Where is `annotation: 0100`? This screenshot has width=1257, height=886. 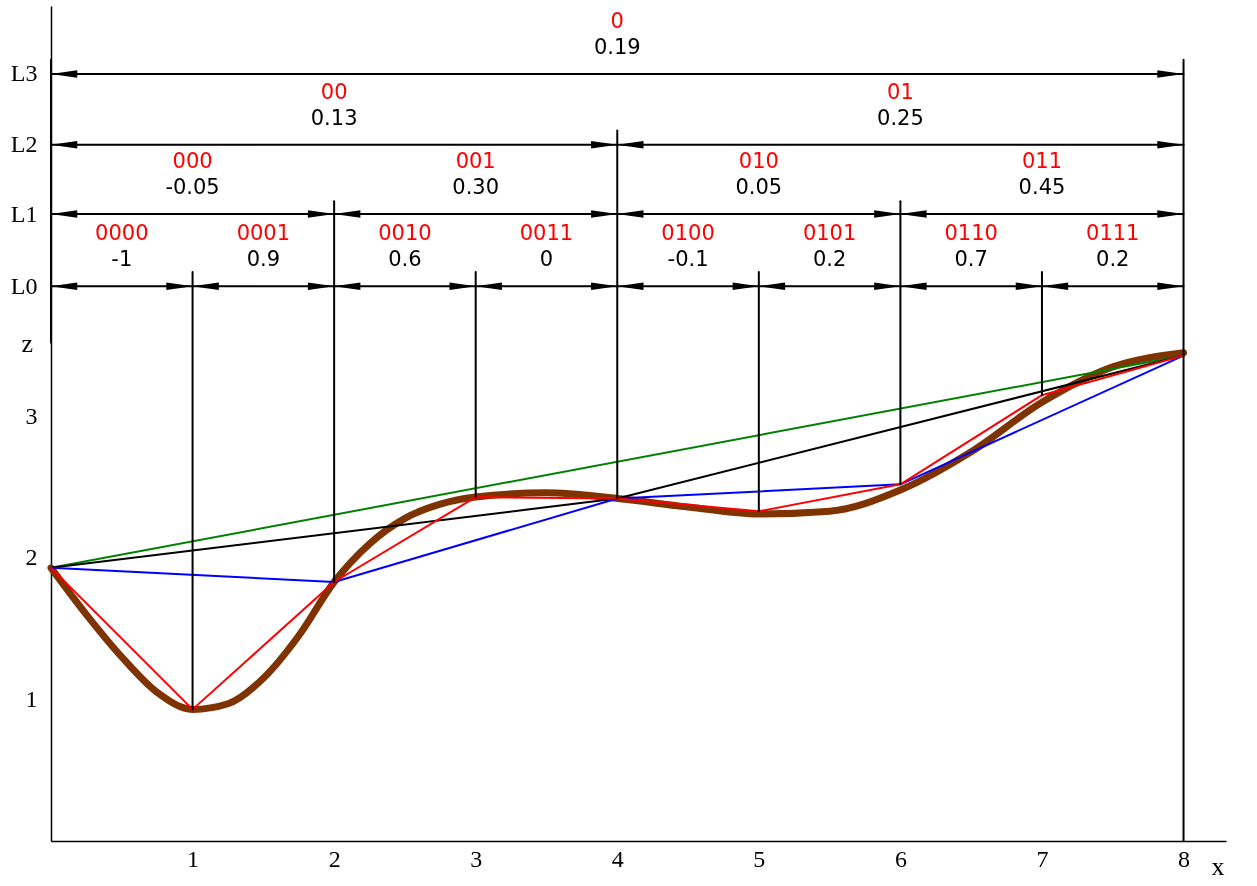 annotation: 0100 is located at coordinates (688, 233).